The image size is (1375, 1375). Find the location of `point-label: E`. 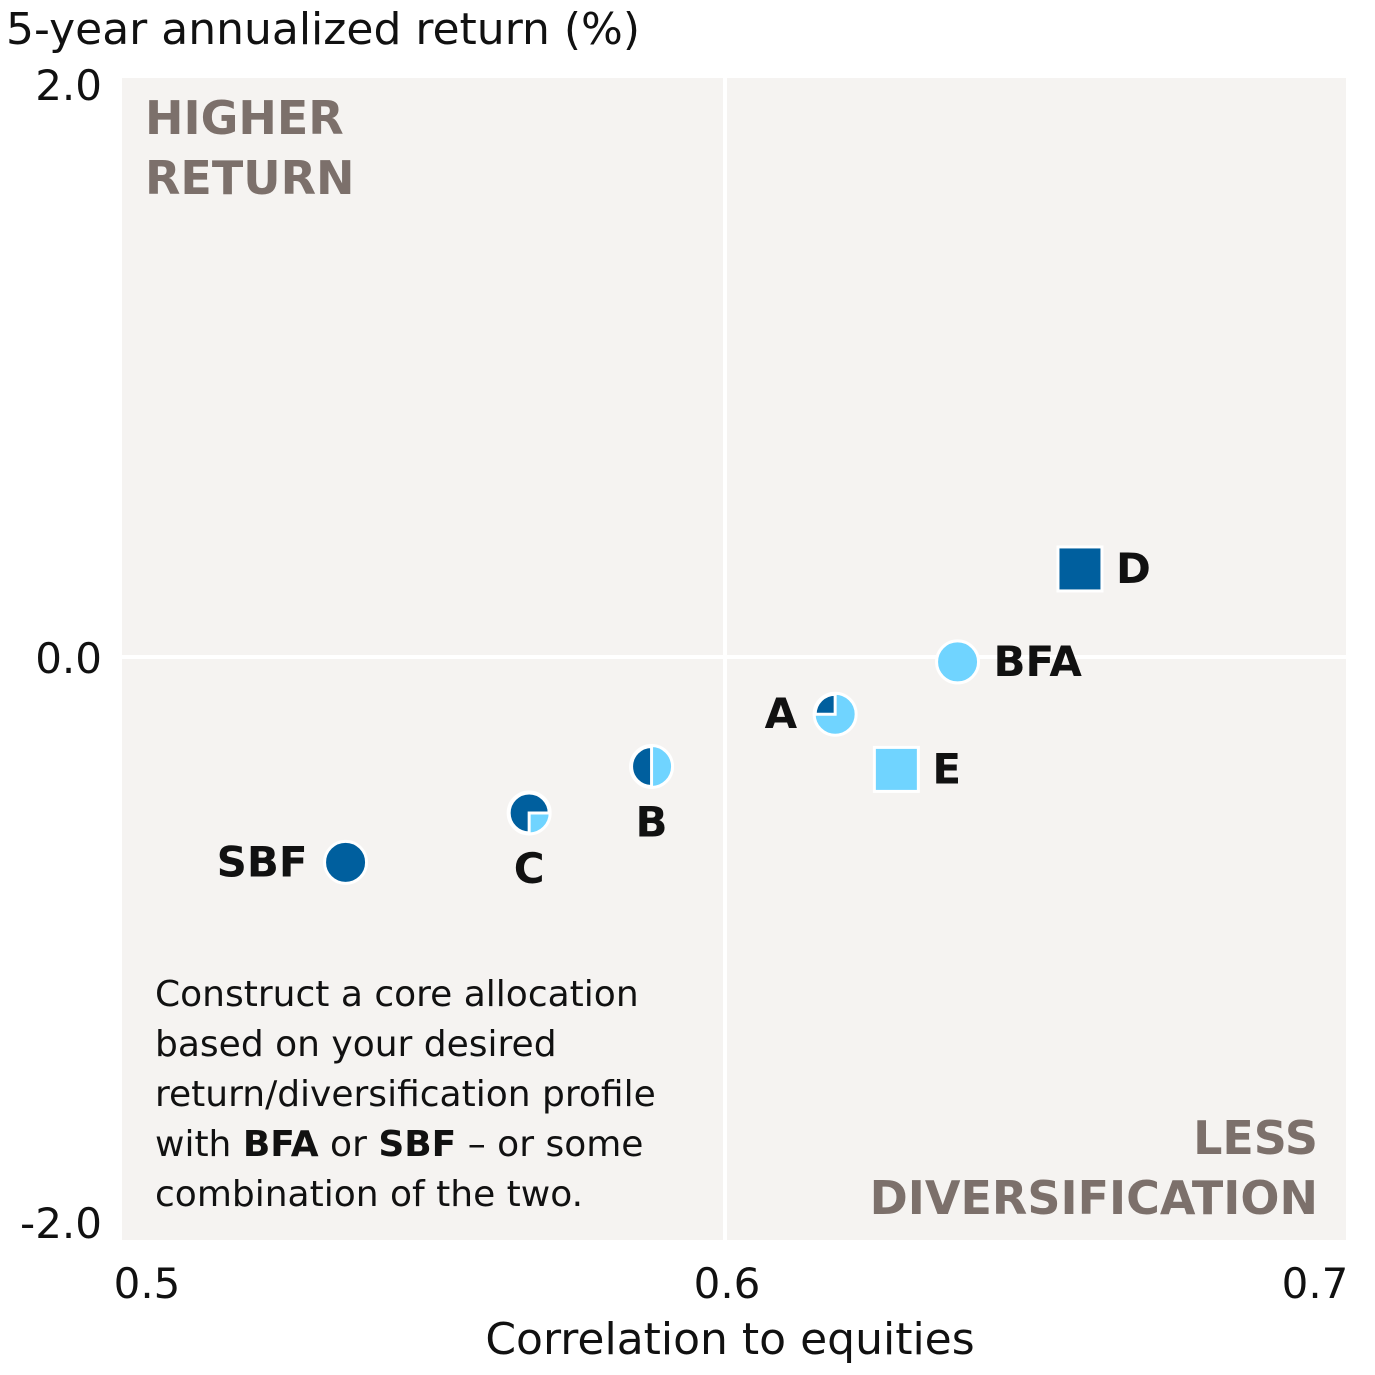

point-label: E is located at coordinates (946, 768).